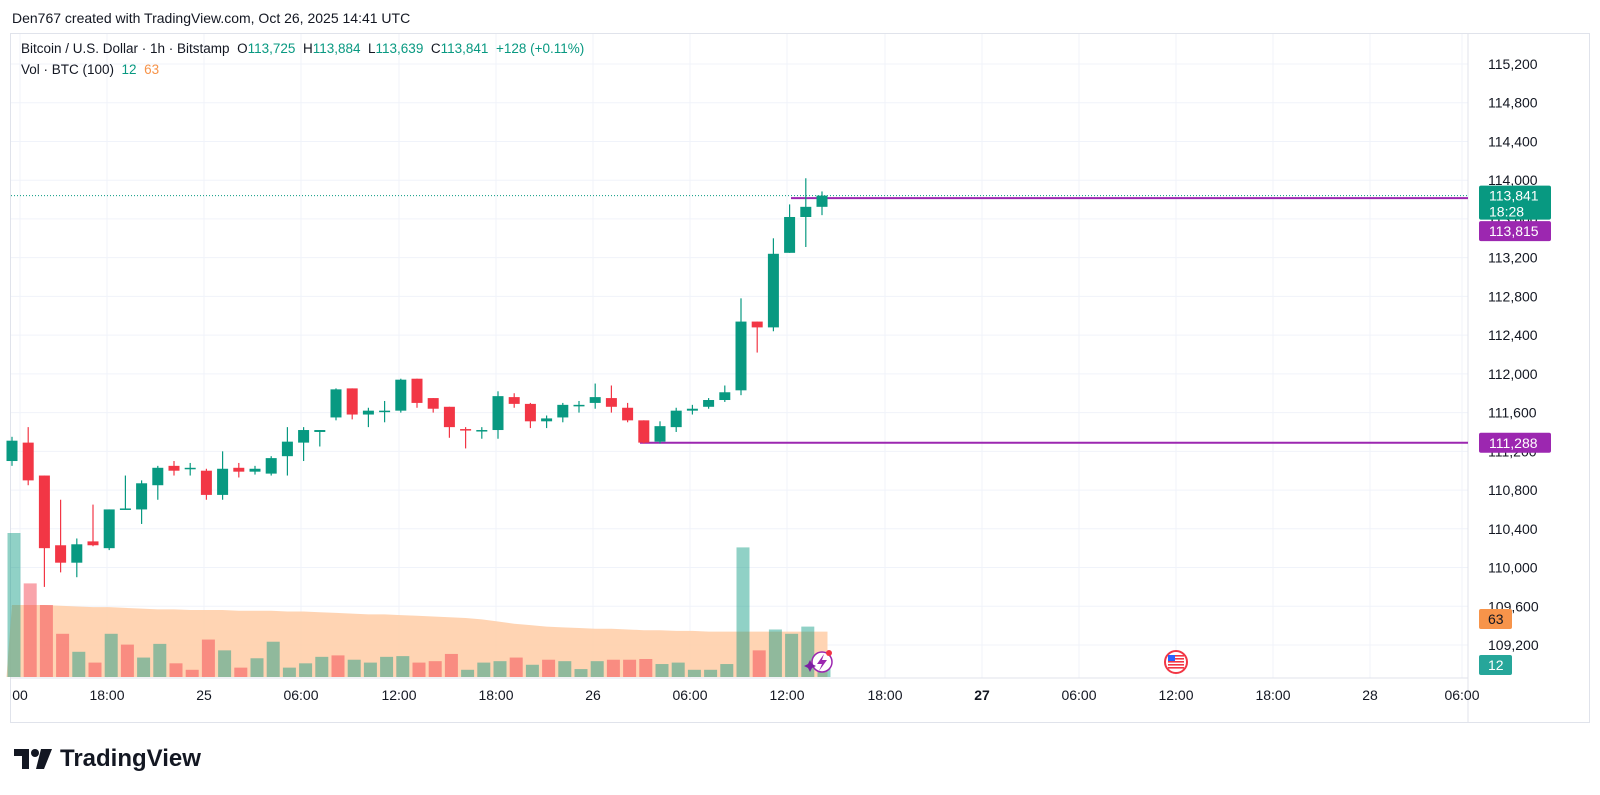 The height and width of the screenshot is (795, 1600). What do you see at coordinates (152, 69) in the screenshot?
I see `volume-ma-value: 63` at bounding box center [152, 69].